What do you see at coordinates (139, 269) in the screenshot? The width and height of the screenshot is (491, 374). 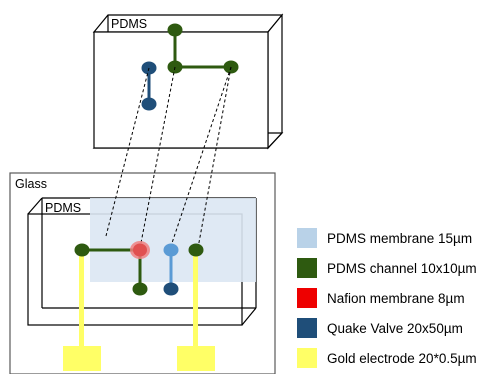 I see `bottom-channel` at bounding box center [139, 269].